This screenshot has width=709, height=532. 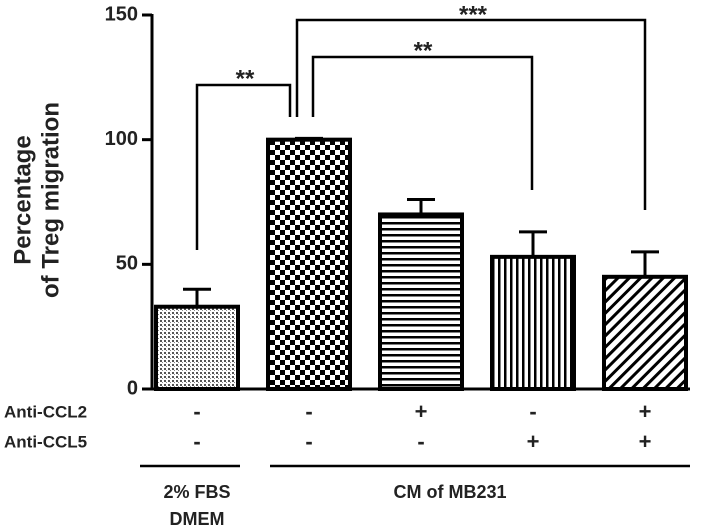 I want to click on y-label-line: Percentage, so click(x=22, y=199).